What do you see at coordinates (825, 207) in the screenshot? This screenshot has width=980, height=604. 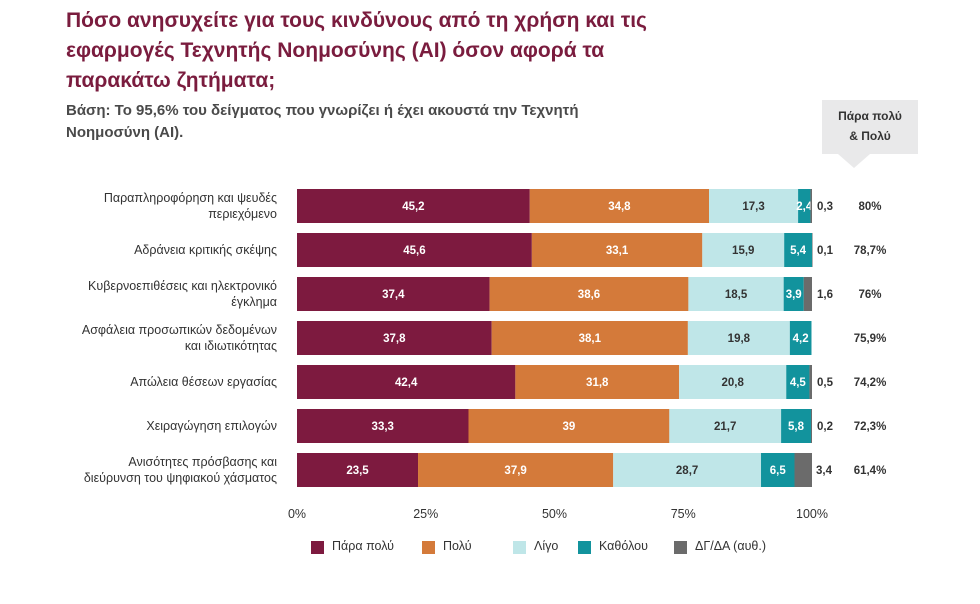 I see `data-label: 0,3` at bounding box center [825, 207].